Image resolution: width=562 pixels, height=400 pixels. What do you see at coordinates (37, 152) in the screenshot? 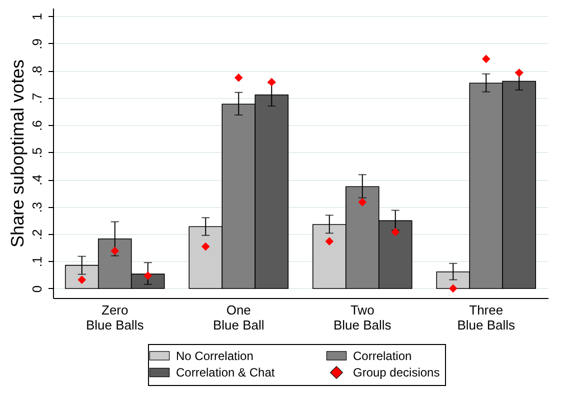
I see `y-tick-label: .5` at bounding box center [37, 152].